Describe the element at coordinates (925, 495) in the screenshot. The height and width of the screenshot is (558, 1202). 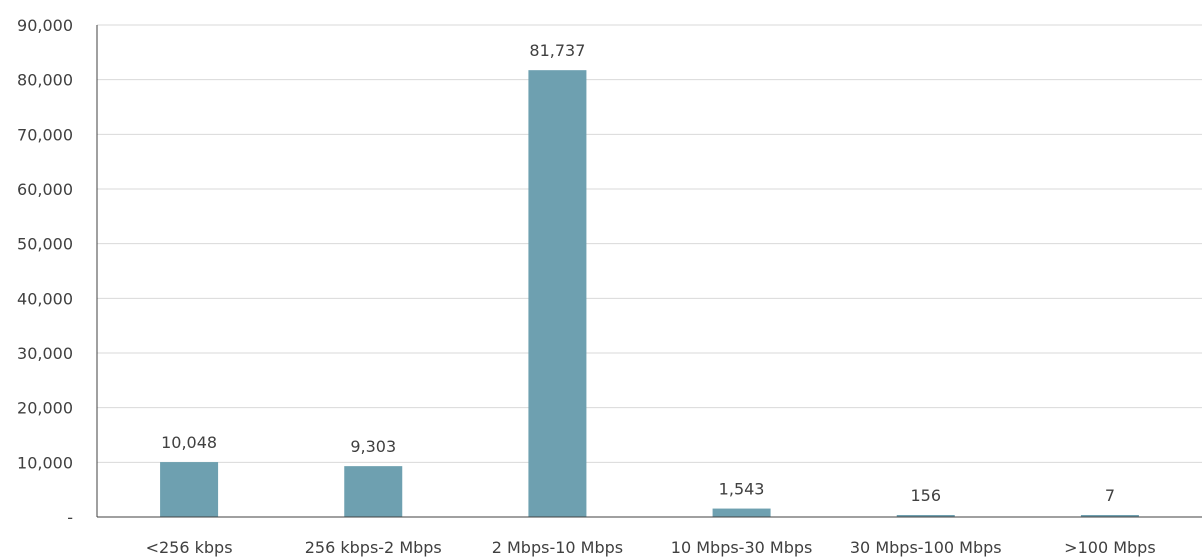
I see `data-label: 156` at that location.